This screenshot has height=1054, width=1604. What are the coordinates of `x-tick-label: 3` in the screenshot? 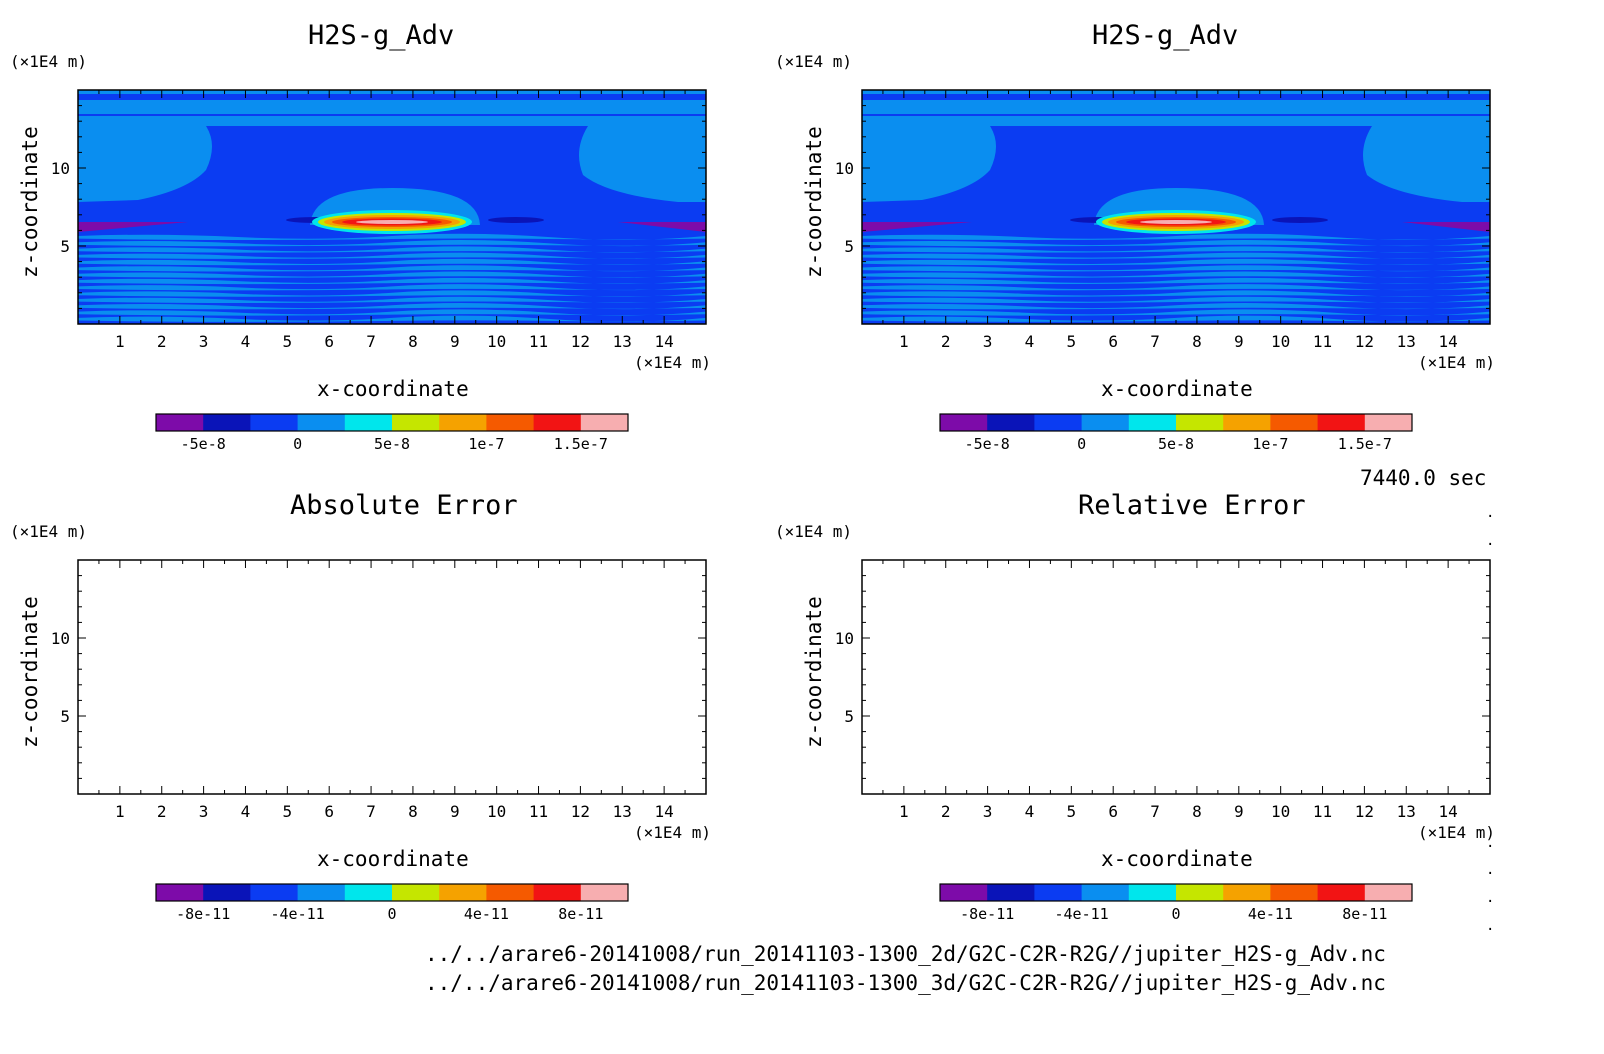 It's located at (204, 811).